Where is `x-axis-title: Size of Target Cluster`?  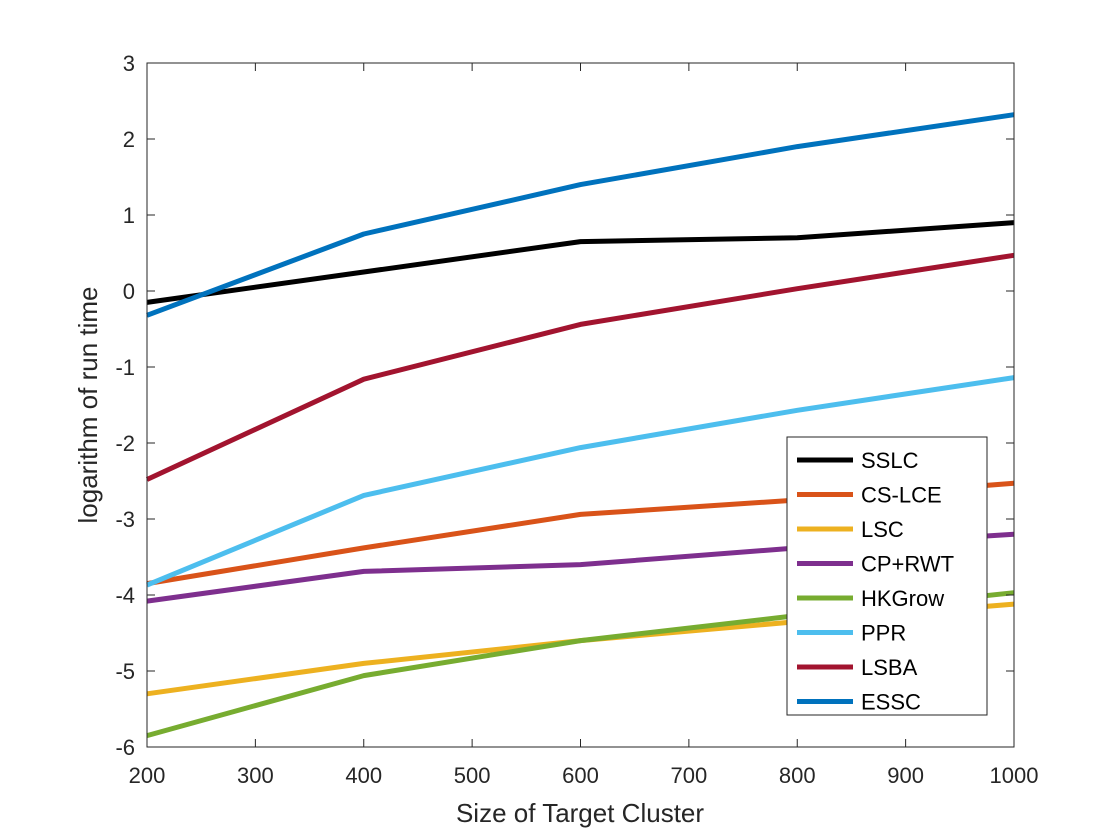
x-axis-title: Size of Target Cluster is located at coordinates (580, 813).